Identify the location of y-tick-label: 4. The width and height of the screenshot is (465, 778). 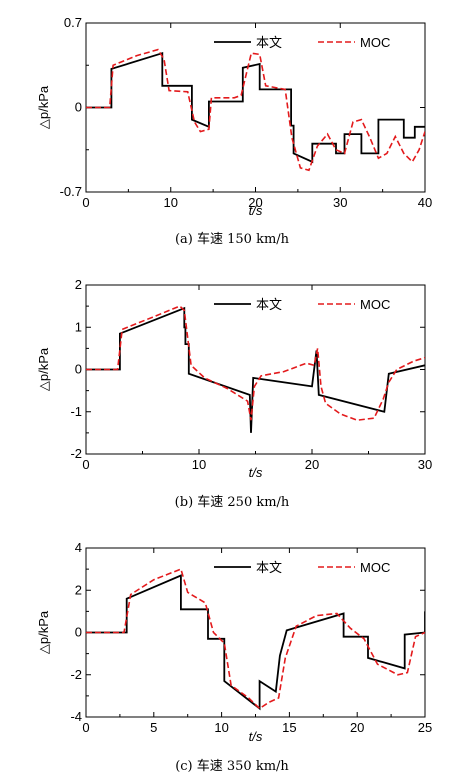
(78, 547).